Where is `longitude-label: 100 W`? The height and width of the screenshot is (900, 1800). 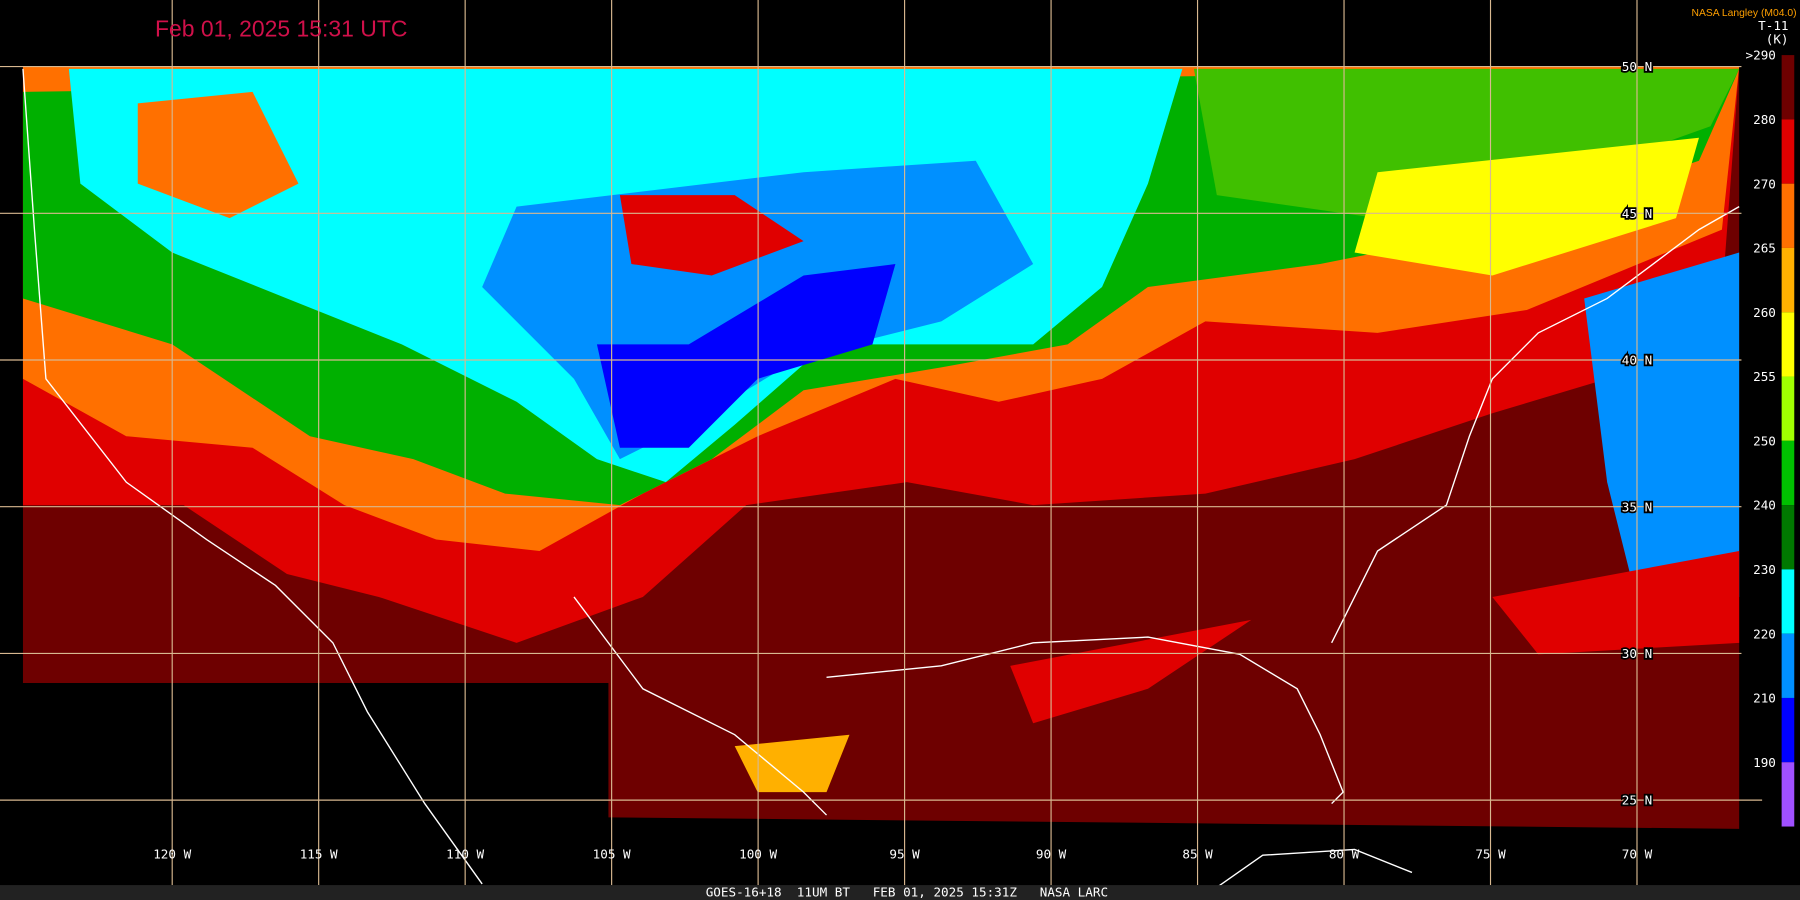 longitude-label: 100 W is located at coordinates (758, 854).